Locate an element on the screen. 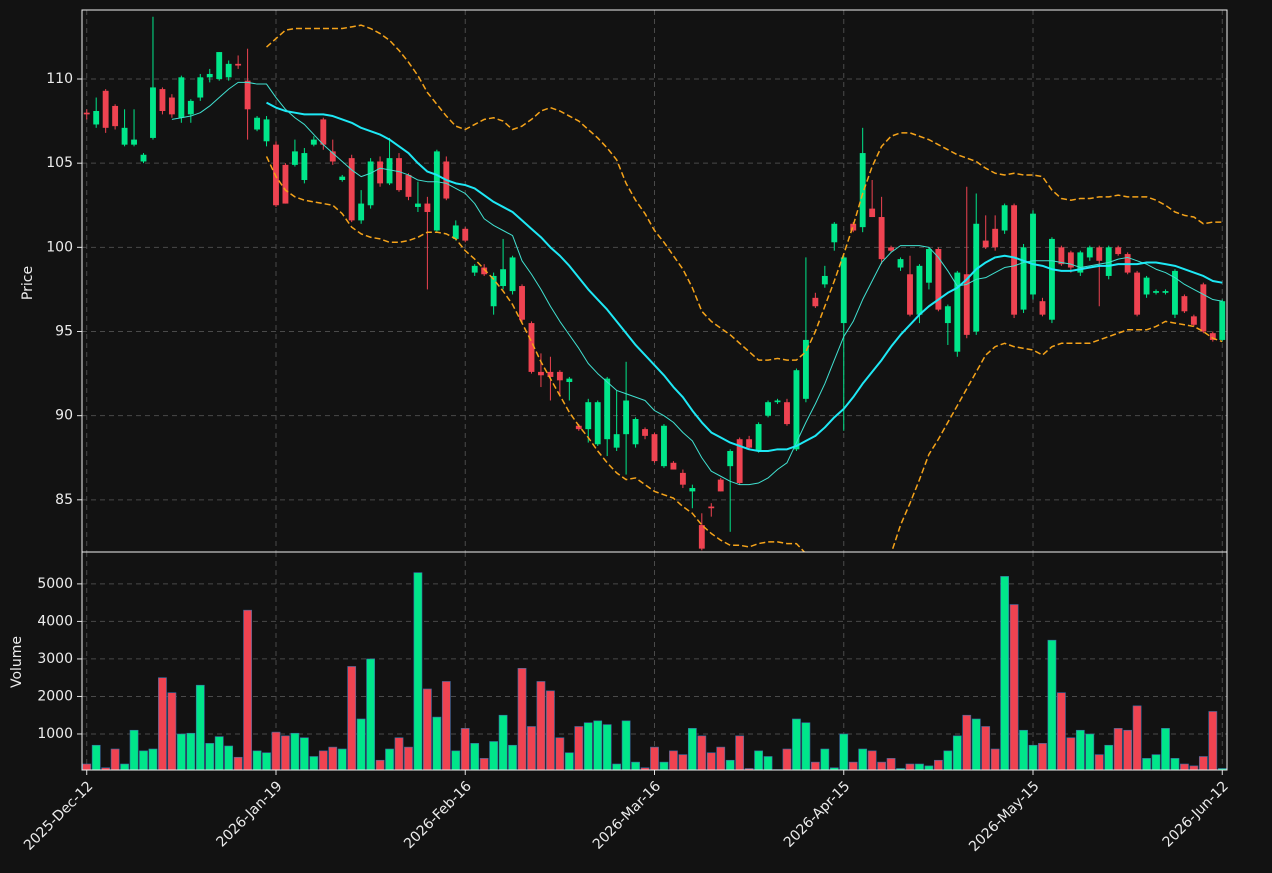 This screenshot has width=1272, height=873. volume-axis-label: Volume is located at coordinates (17, 662).